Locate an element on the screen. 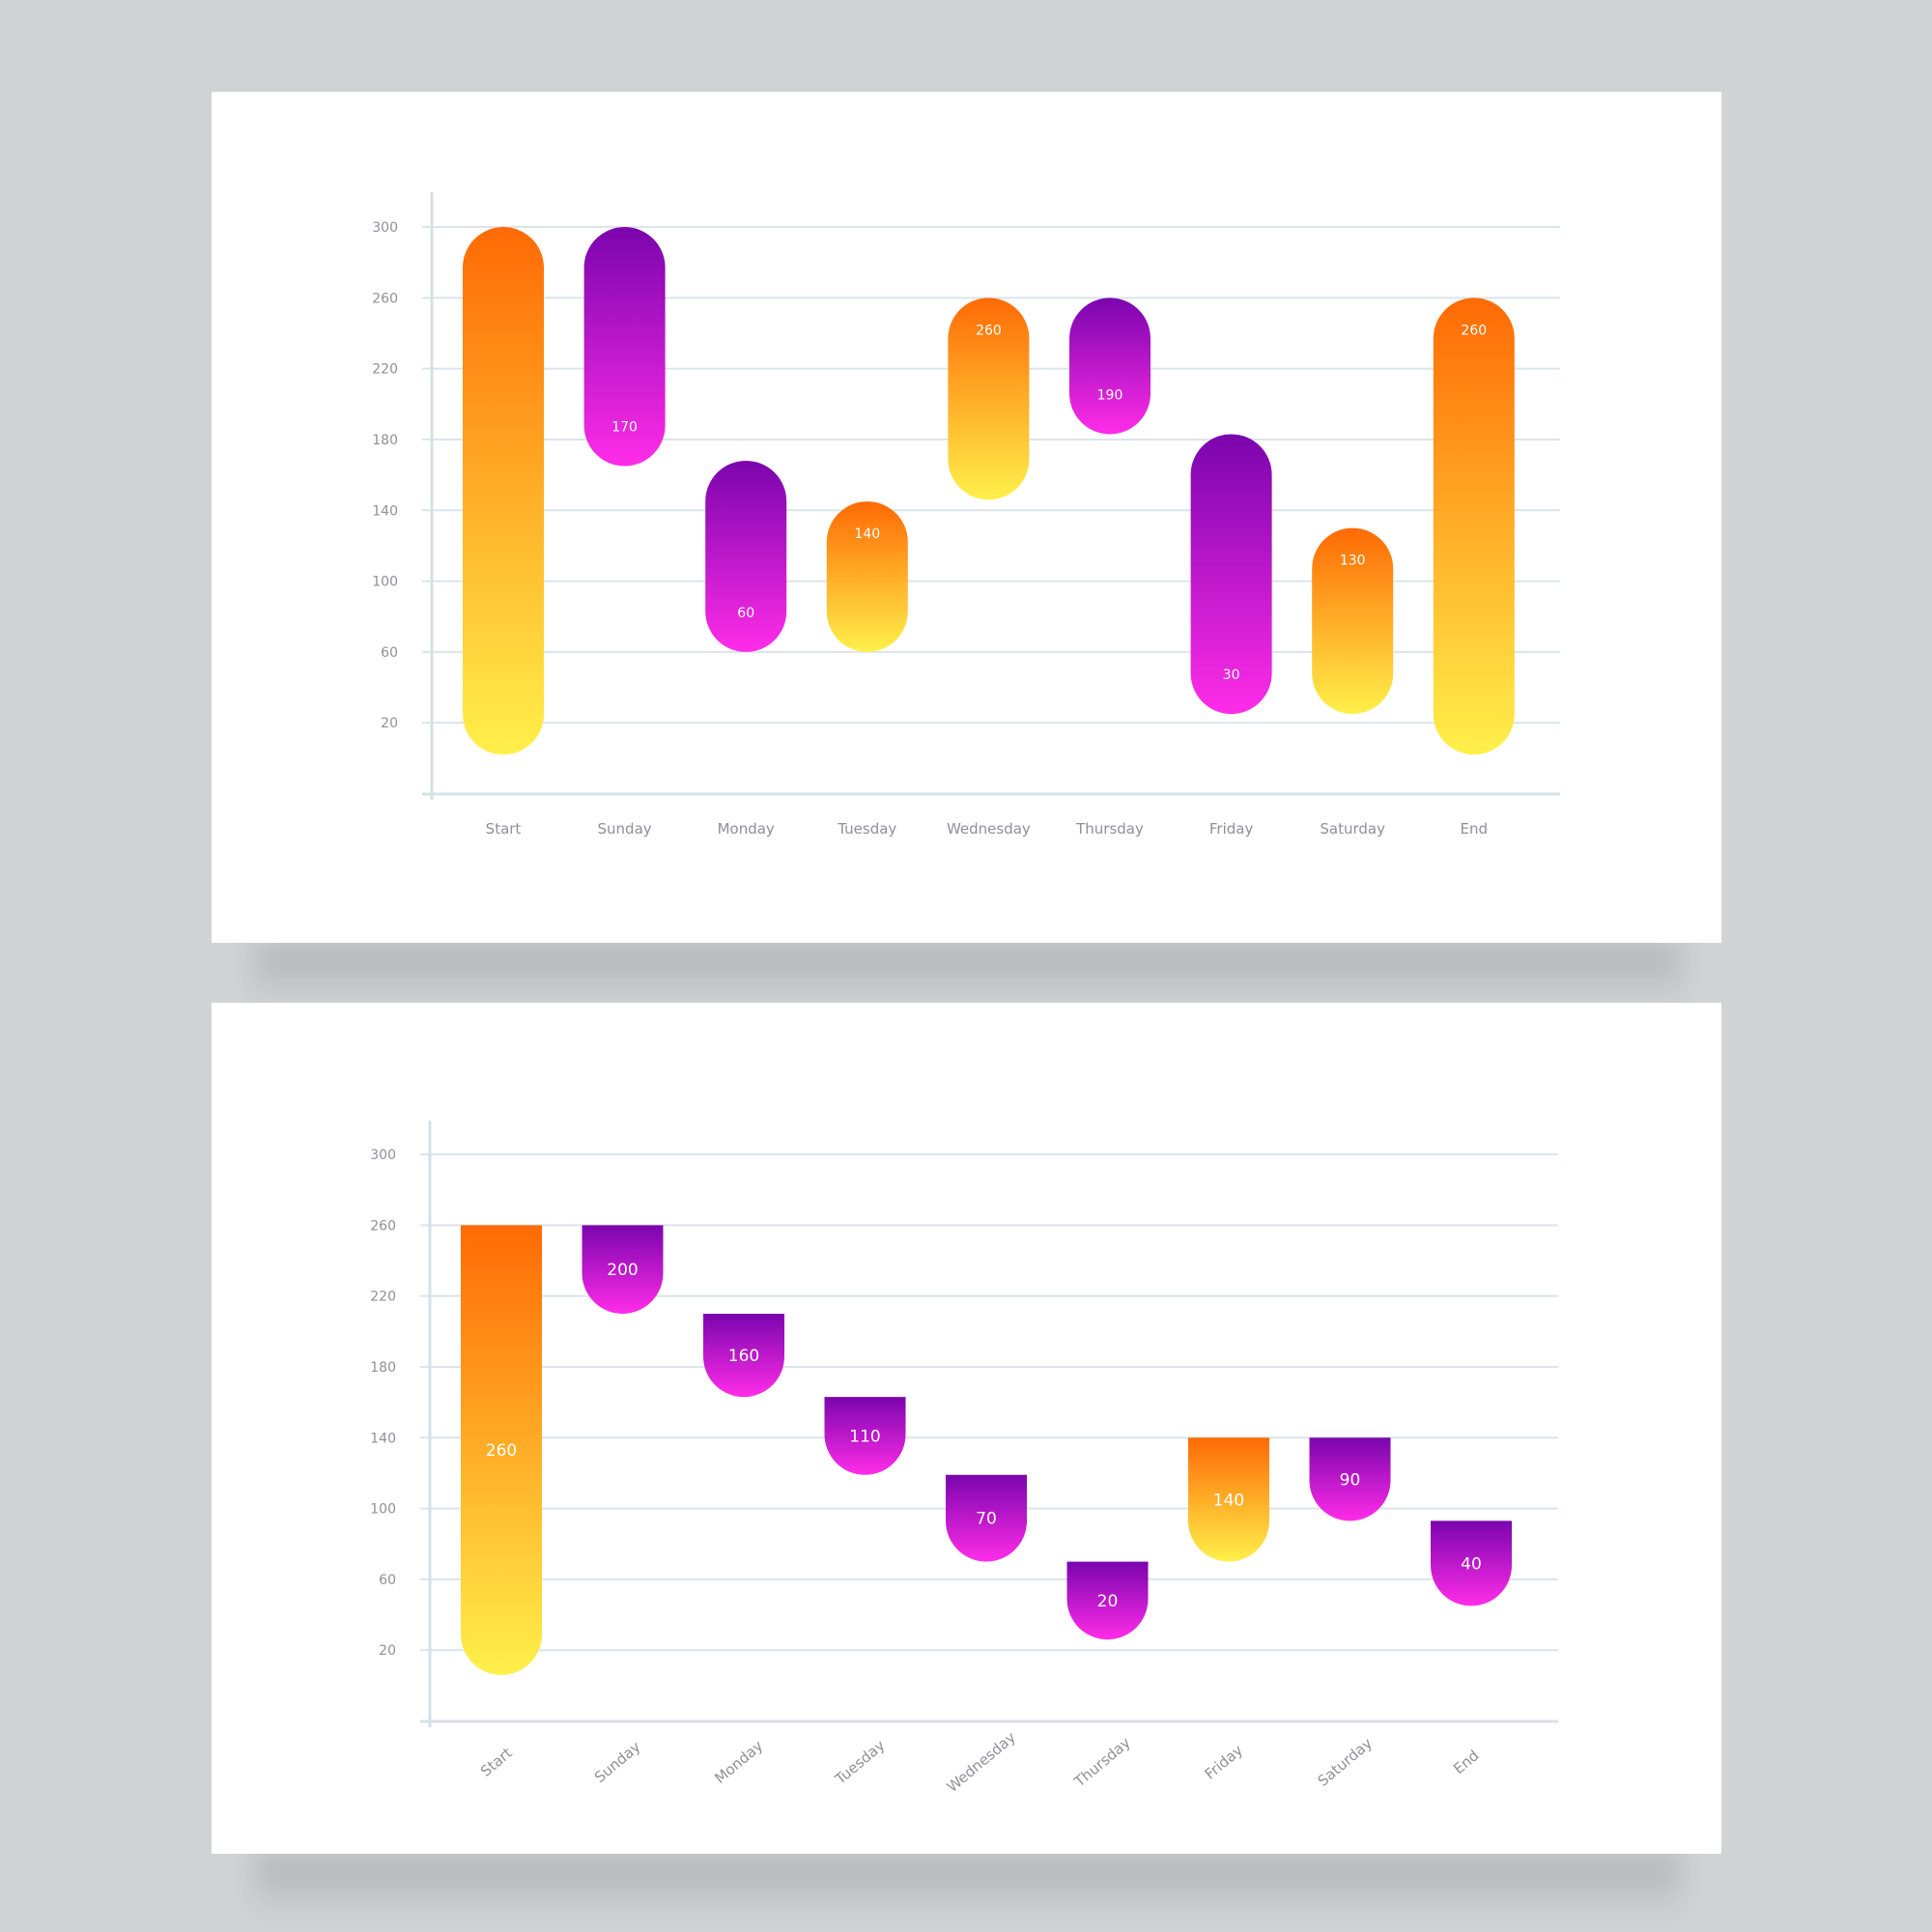  value-label-monday: 160 is located at coordinates (743, 1356).